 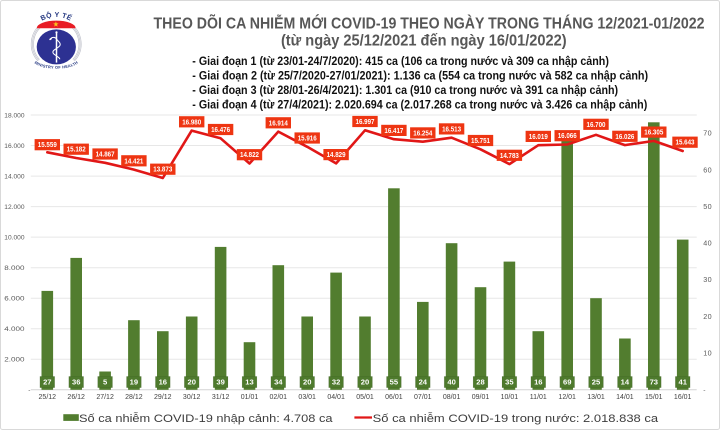 I want to click on svg-text: 28, so click(x=480, y=382).